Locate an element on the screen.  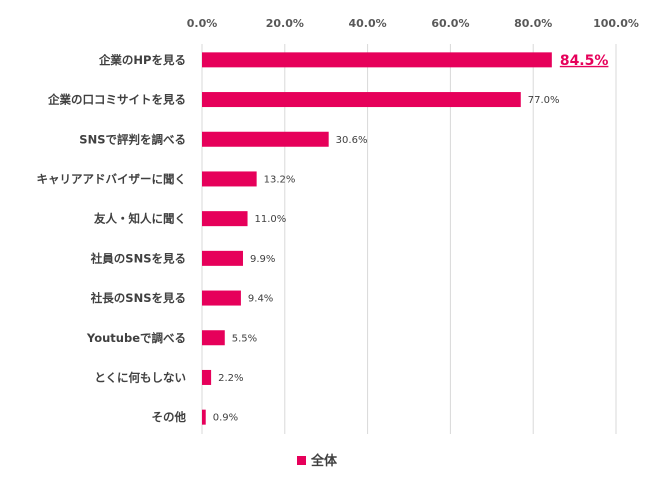
legend: 全体 is located at coordinates (317, 461).